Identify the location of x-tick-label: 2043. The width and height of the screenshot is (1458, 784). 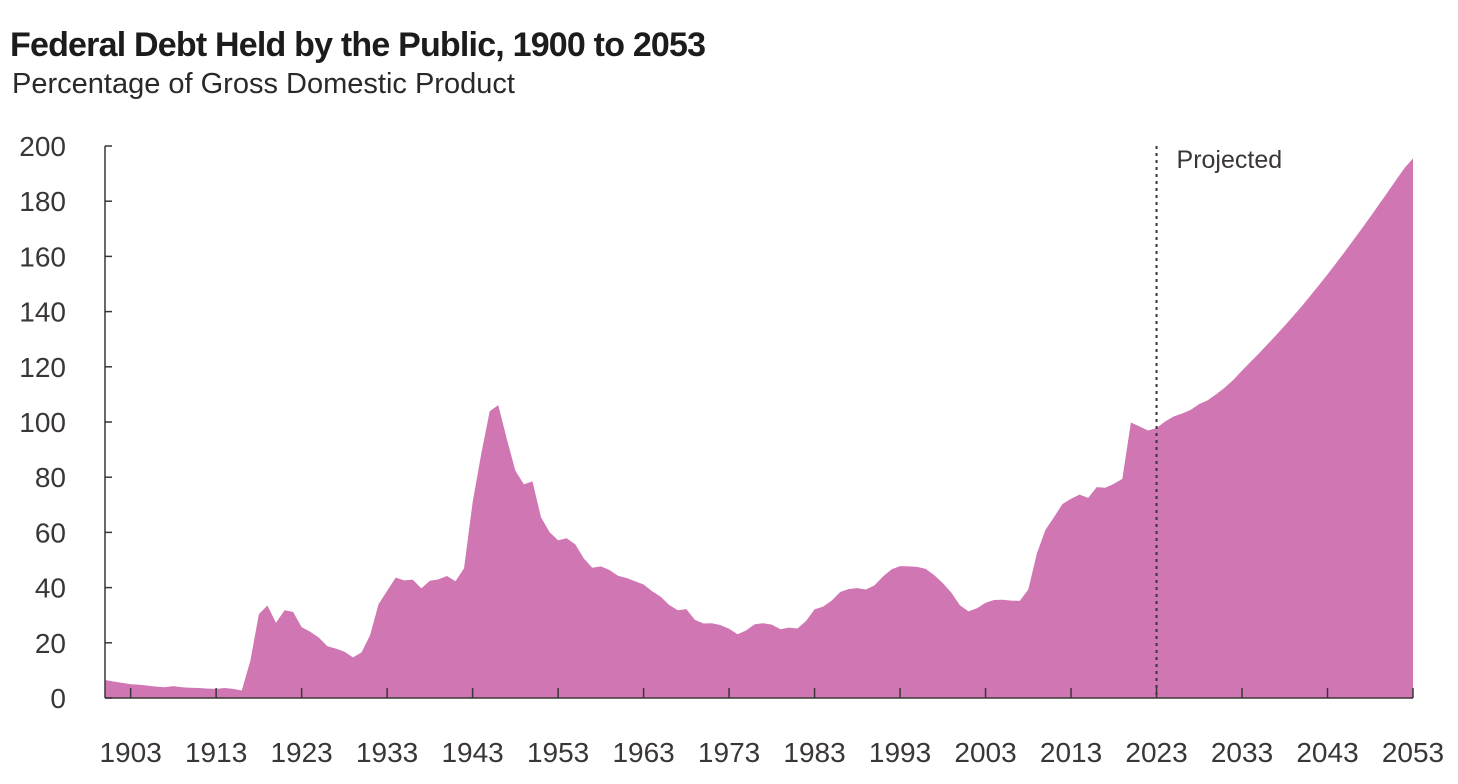
(1327, 752).